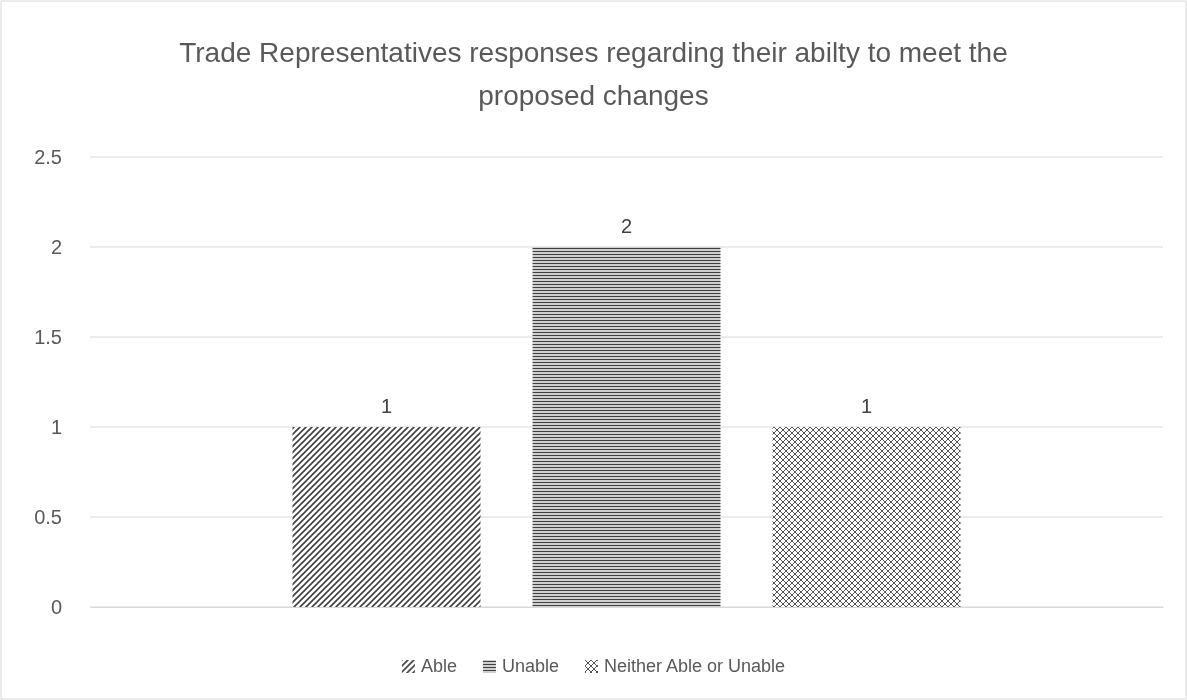 This screenshot has width=1187, height=700. I want to click on y-tick-label: 0, so click(56, 606).